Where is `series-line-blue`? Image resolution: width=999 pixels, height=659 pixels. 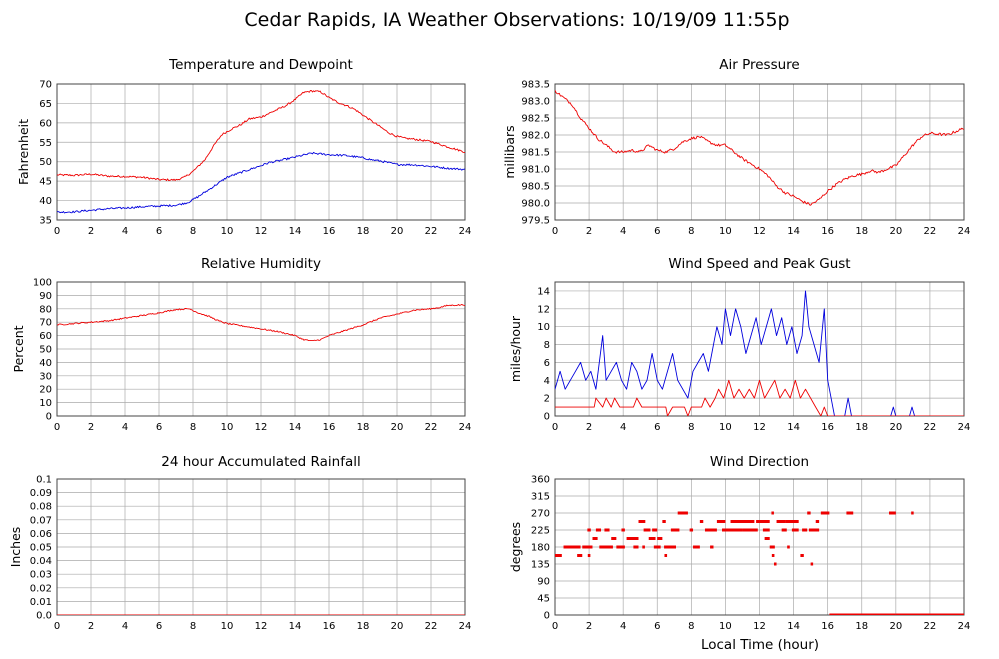 series-line-blue is located at coordinates (261, 182).